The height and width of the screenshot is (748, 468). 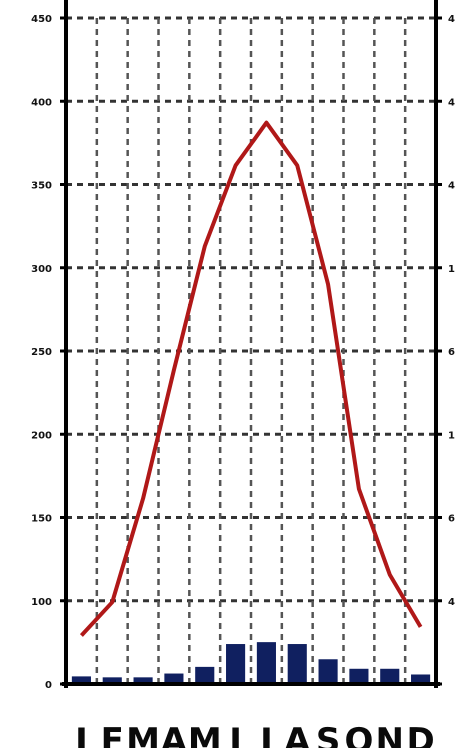 I want to click on x-tick-label: D, so click(x=420, y=734).